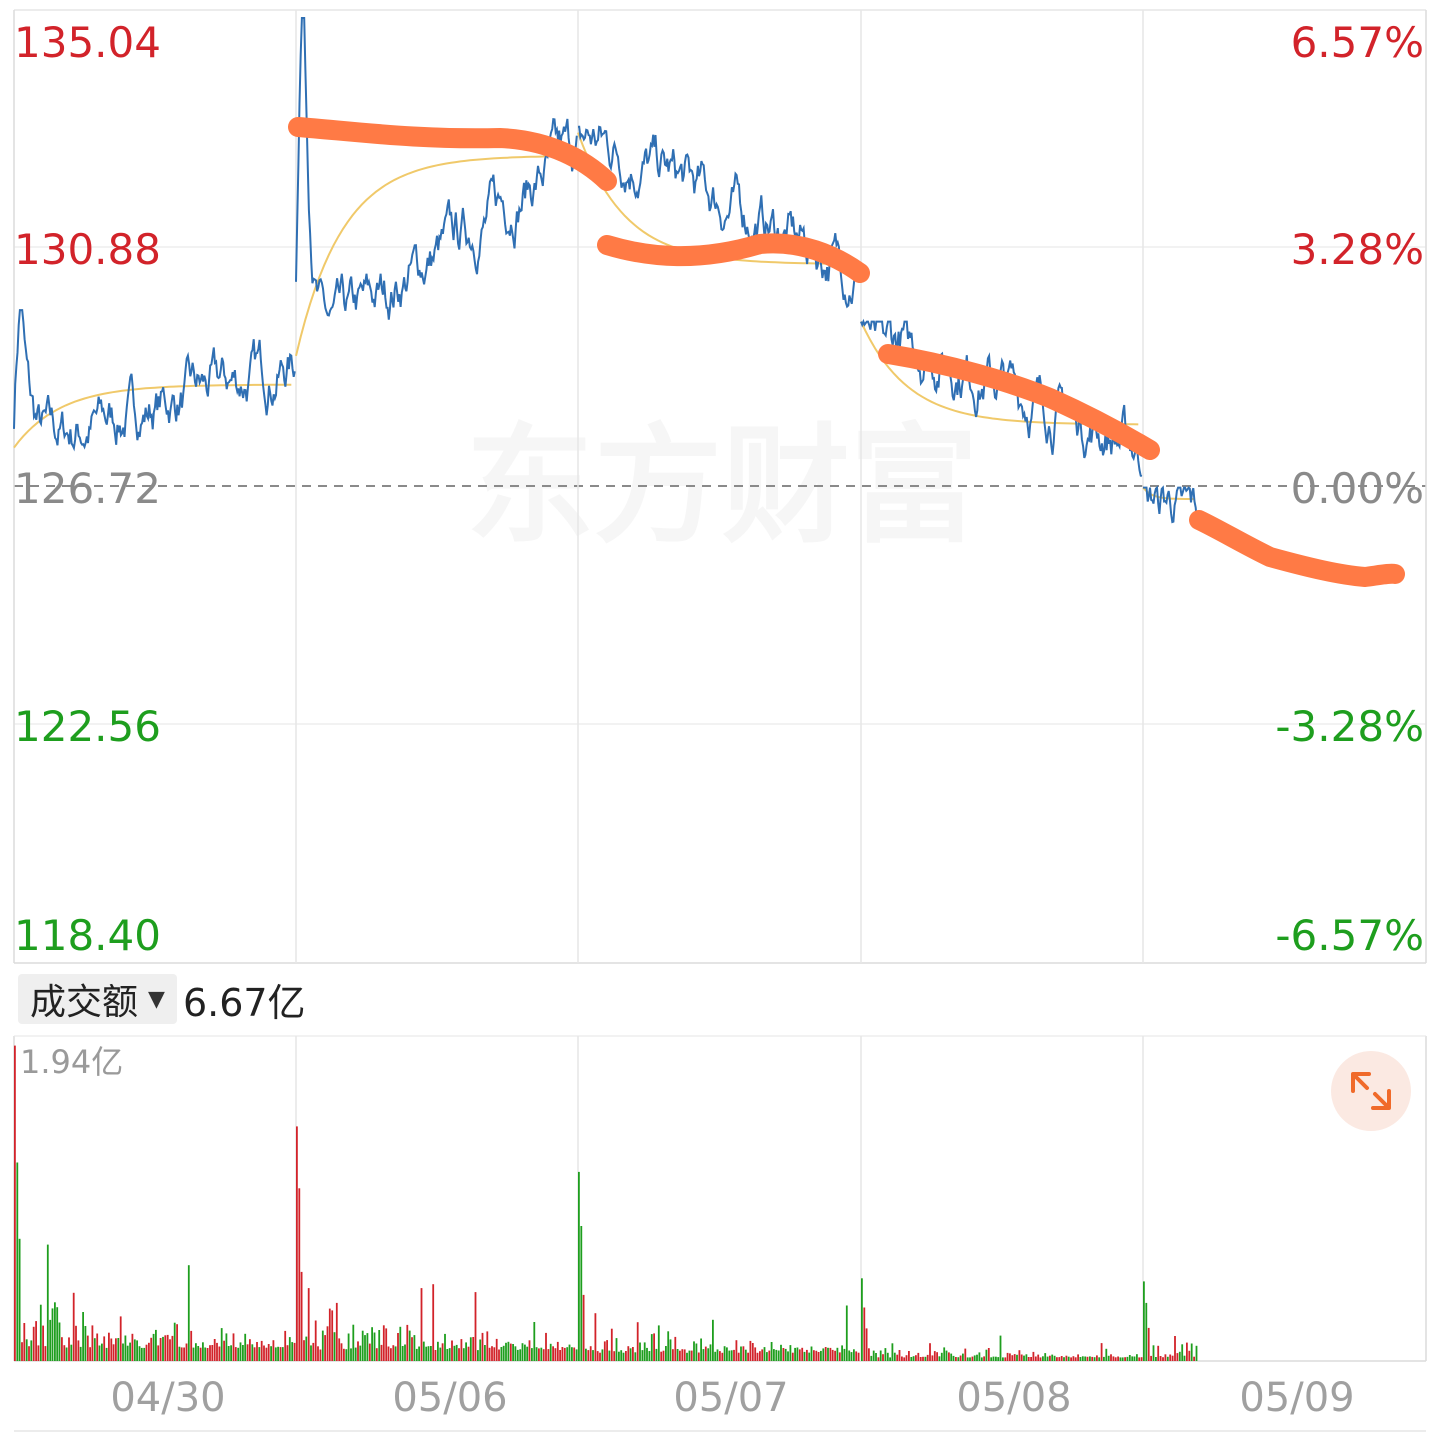 The image size is (1440, 1449). Describe the element at coordinates (1297, 548) in the screenshot. I see `annotation-stroke` at that location.